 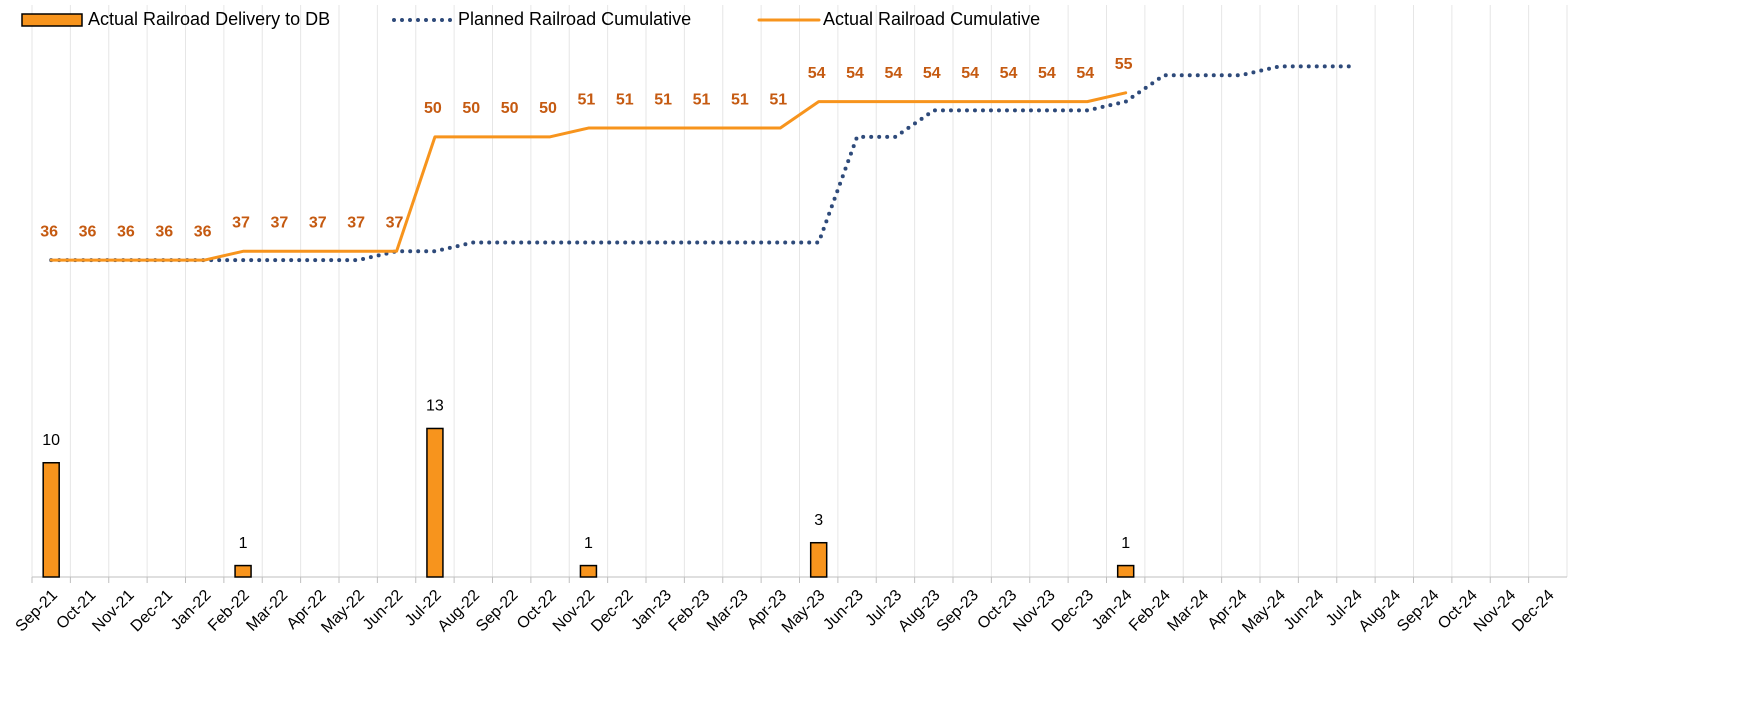 What do you see at coordinates (843, 610) in the screenshot?
I see `x-tick-label: Jun-23` at bounding box center [843, 610].